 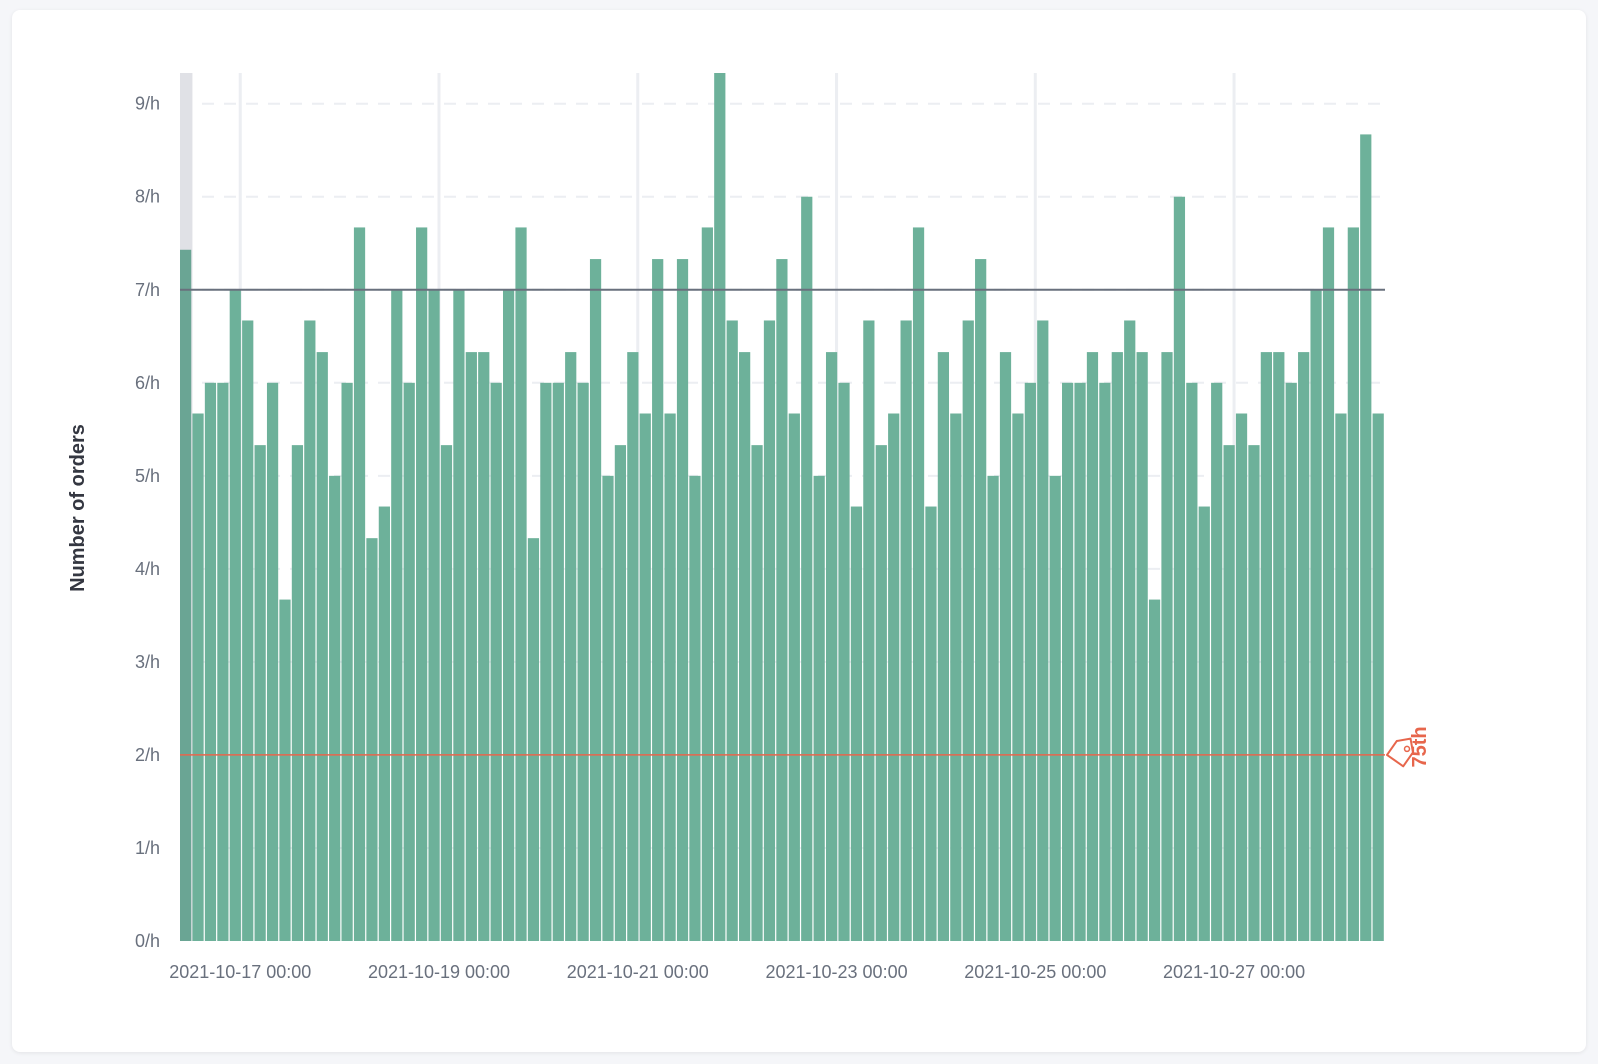 What do you see at coordinates (1400, 752) in the screenshot?
I see `tag-icon-shape` at bounding box center [1400, 752].